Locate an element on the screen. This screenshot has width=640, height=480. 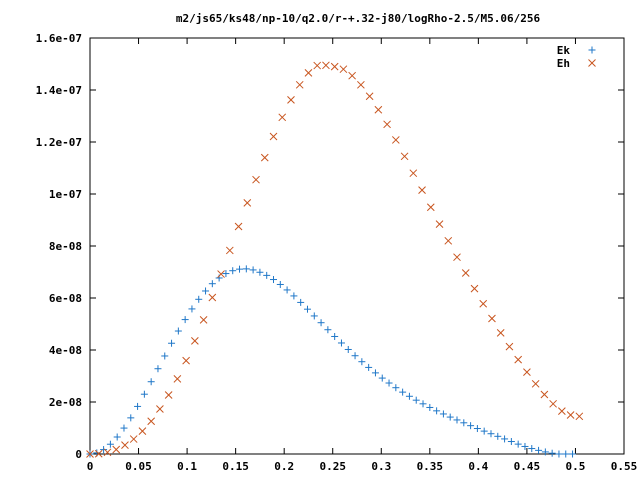
y-tick-label: 6e-08 is located at coordinates (65, 298).